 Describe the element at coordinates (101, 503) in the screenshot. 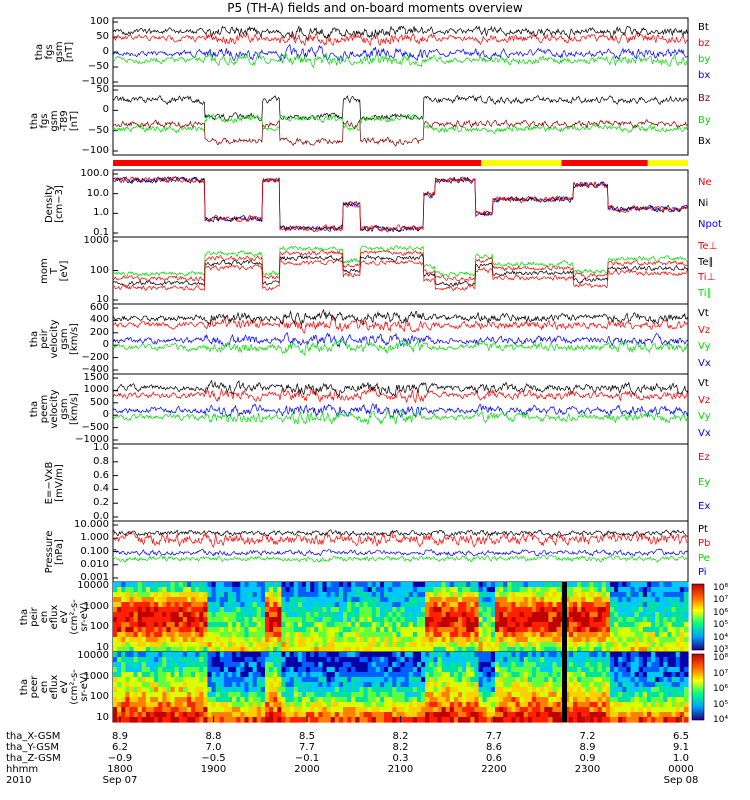

I see `y-tick-label: 0.2` at that location.